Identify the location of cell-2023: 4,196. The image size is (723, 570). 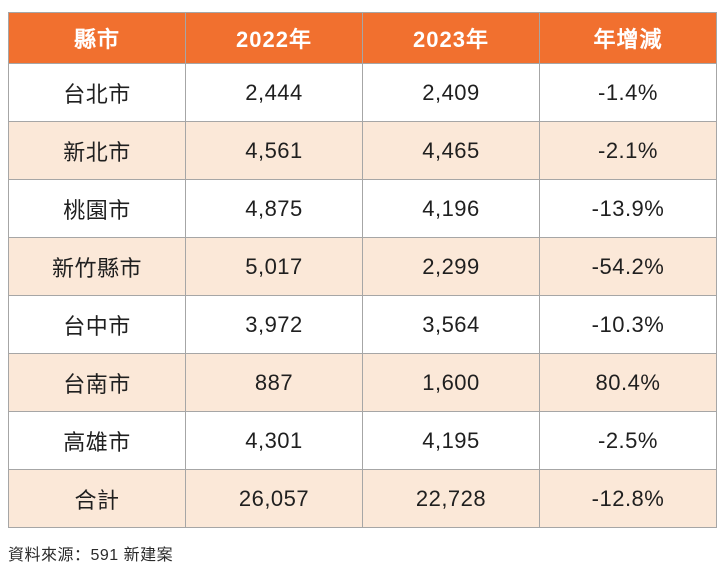
(451, 208).